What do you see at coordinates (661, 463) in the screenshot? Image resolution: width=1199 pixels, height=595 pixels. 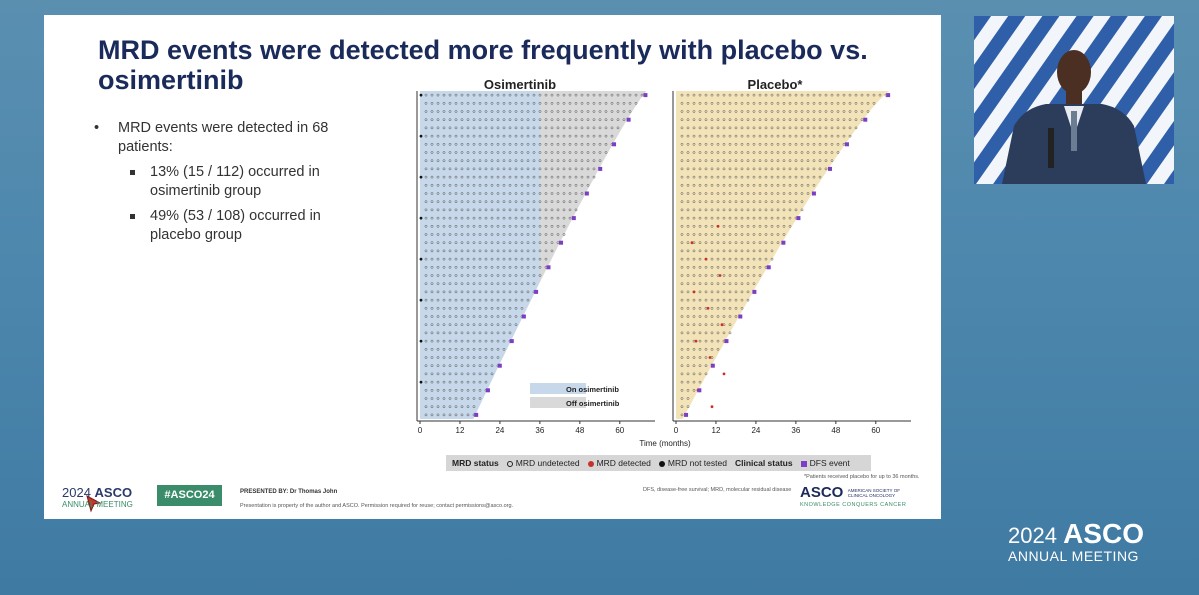 I see `not-tested-marker-icon` at bounding box center [661, 463].